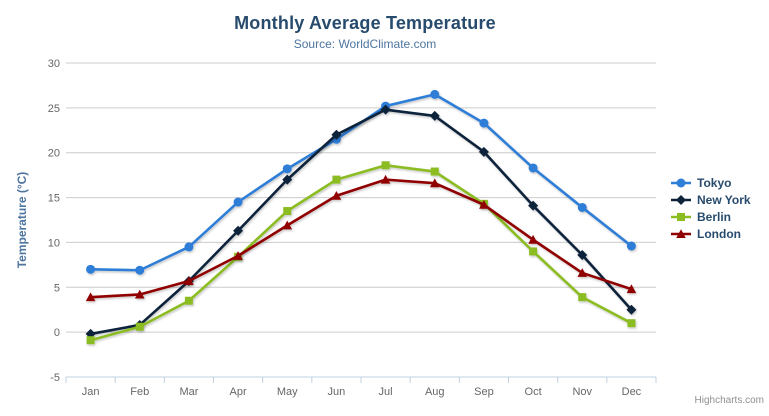 The width and height of the screenshot is (769, 416). I want to click on legend-marker-circle-icon, so click(681, 183).